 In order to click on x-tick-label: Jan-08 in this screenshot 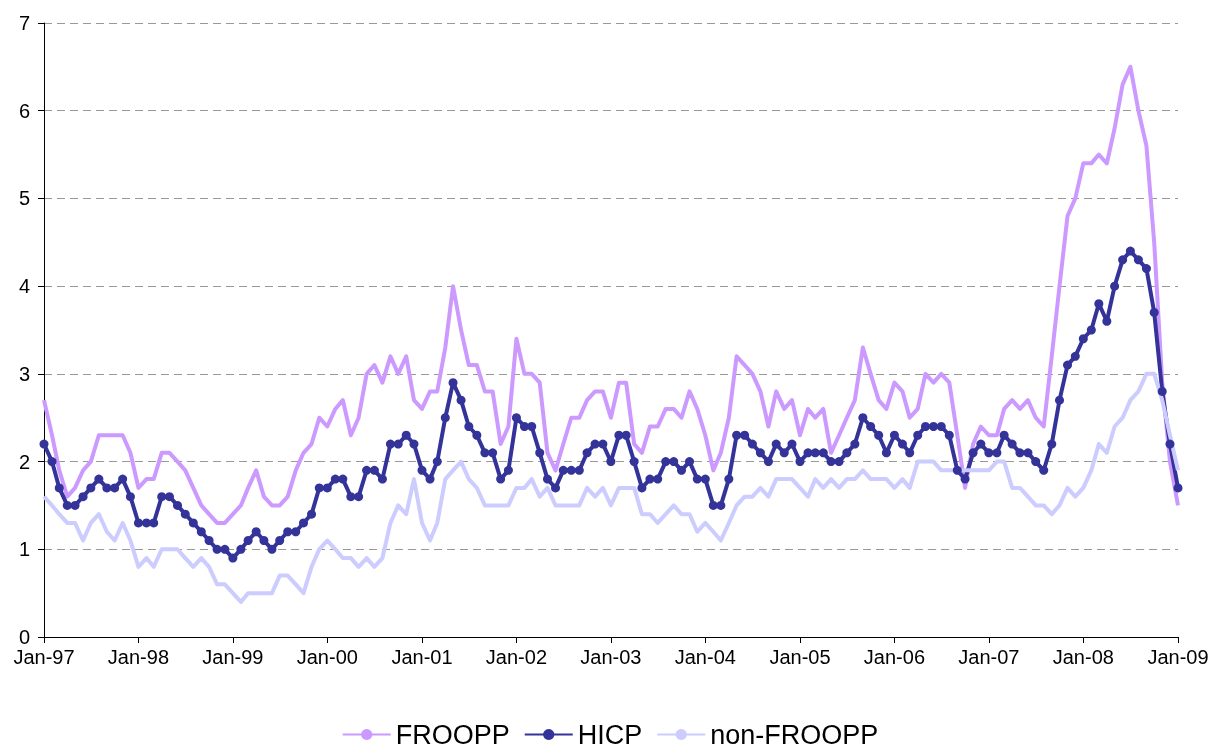, I will do `click(1083, 657)`.